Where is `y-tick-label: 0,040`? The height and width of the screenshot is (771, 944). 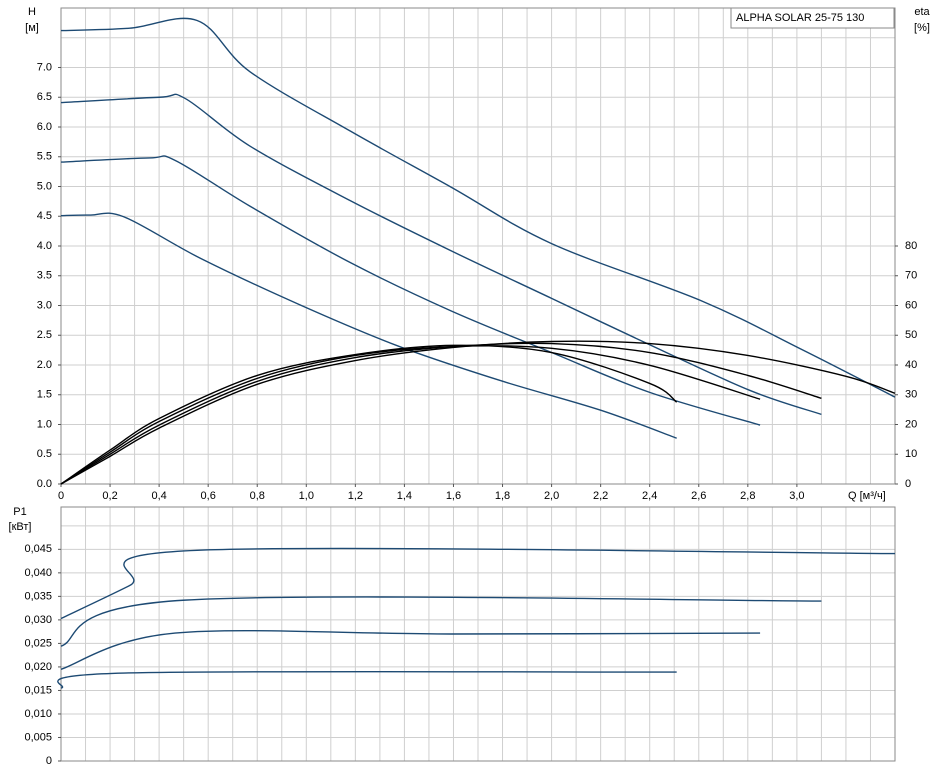
y-tick-label: 0,040 is located at coordinates (38, 573).